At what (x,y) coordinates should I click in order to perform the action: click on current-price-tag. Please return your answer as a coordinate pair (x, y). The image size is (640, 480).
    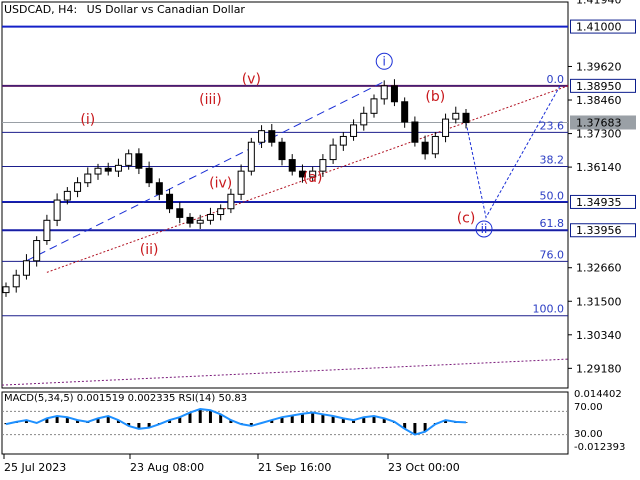
    Looking at the image, I should click on (603, 122).